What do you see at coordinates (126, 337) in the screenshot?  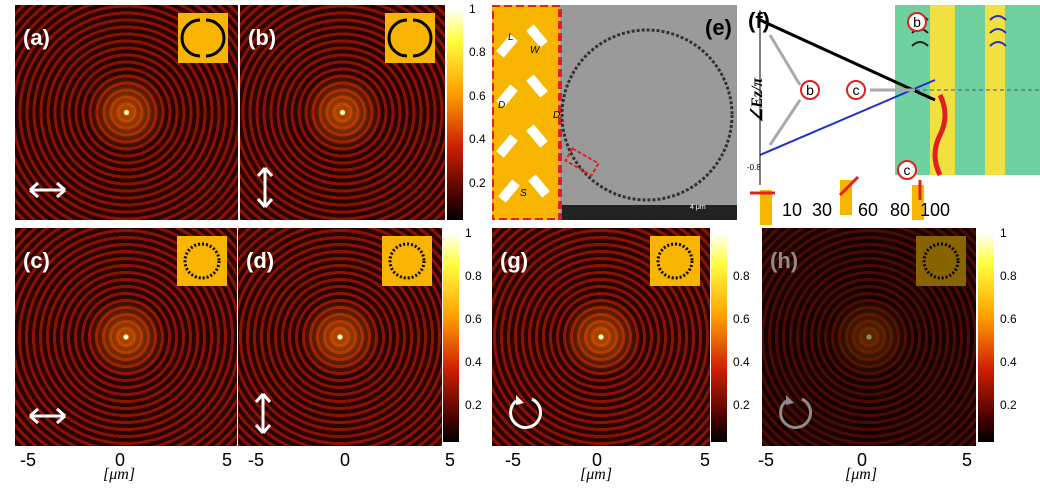 I see `heatmap: (c)` at bounding box center [126, 337].